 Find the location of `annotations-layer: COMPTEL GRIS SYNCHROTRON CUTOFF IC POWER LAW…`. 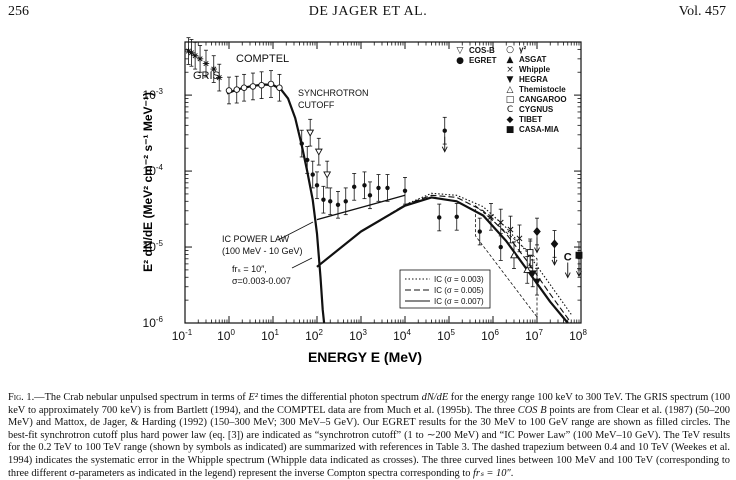

annotations-layer: COMPTEL GRIS SYNCHROTRON CUTOFF IC POWER LAW… is located at coordinates (281, 169).